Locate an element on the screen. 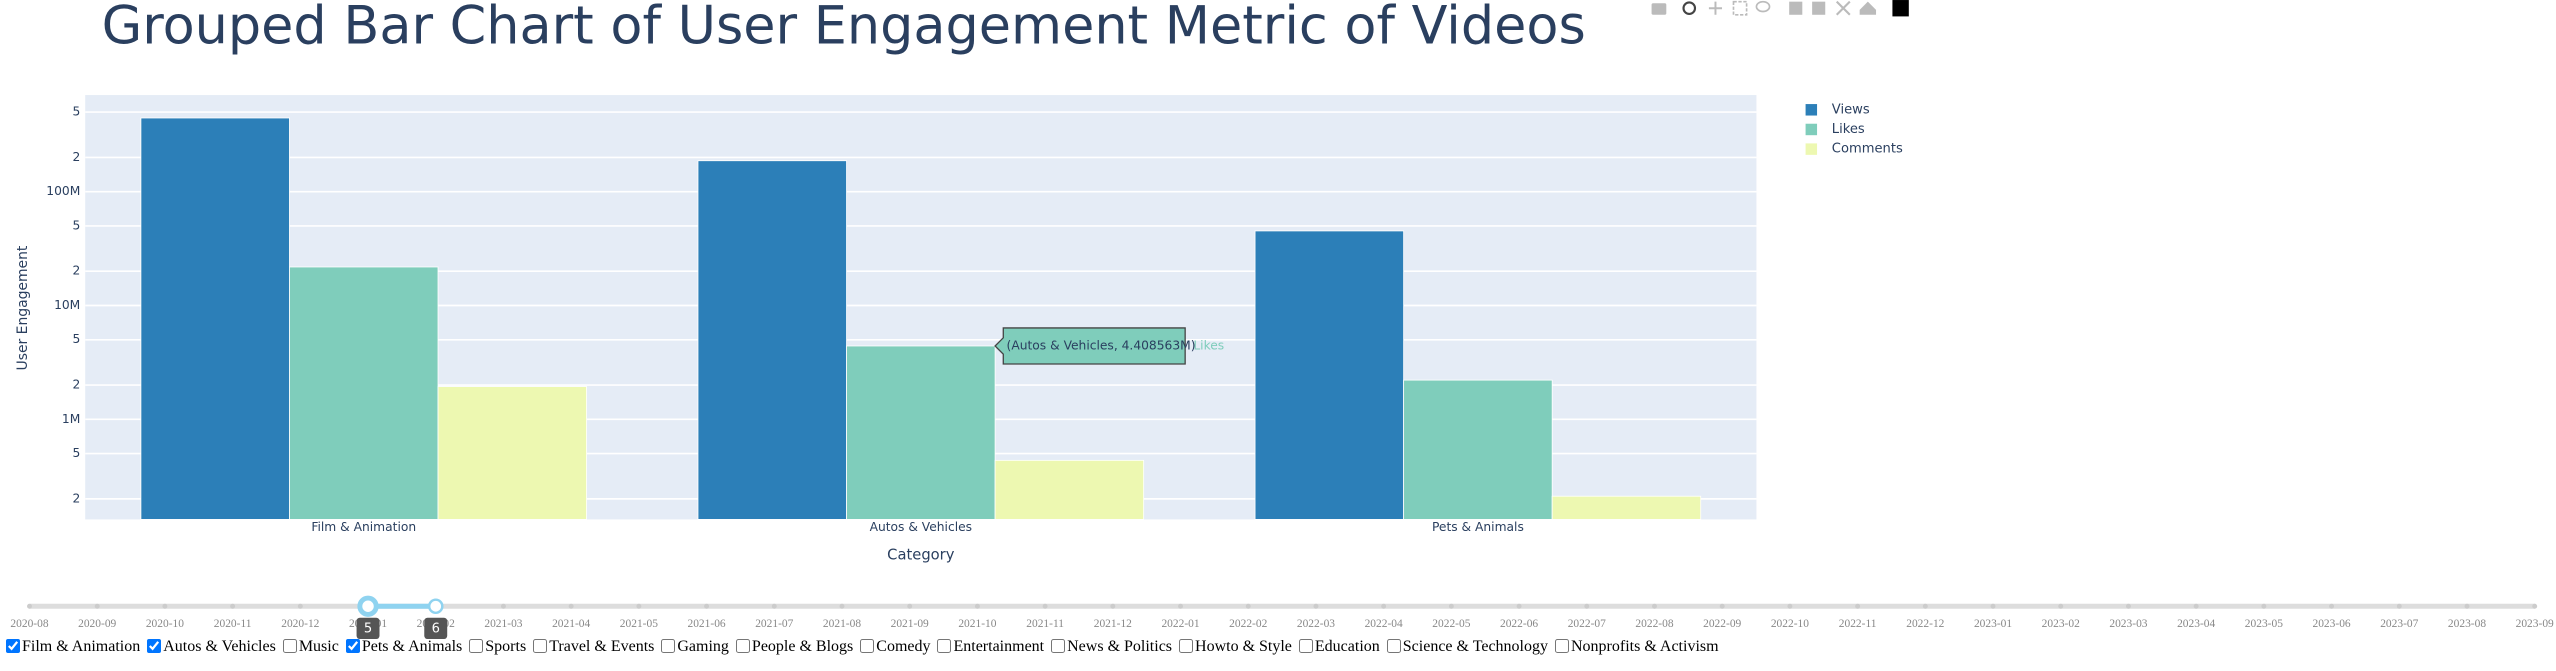 Image resolution: width=2556 pixels, height=671 pixels. y-tick-label: 2 is located at coordinates (76, 271).